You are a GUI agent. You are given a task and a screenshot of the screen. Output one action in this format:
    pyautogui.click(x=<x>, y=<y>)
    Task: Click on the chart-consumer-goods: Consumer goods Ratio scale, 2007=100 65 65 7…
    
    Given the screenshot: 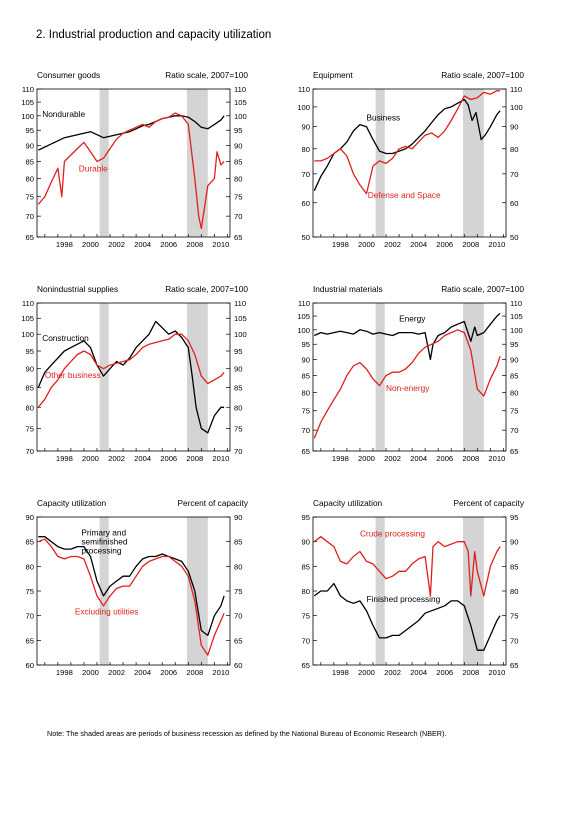 What is the action you would take?
    pyautogui.click(x=136, y=158)
    